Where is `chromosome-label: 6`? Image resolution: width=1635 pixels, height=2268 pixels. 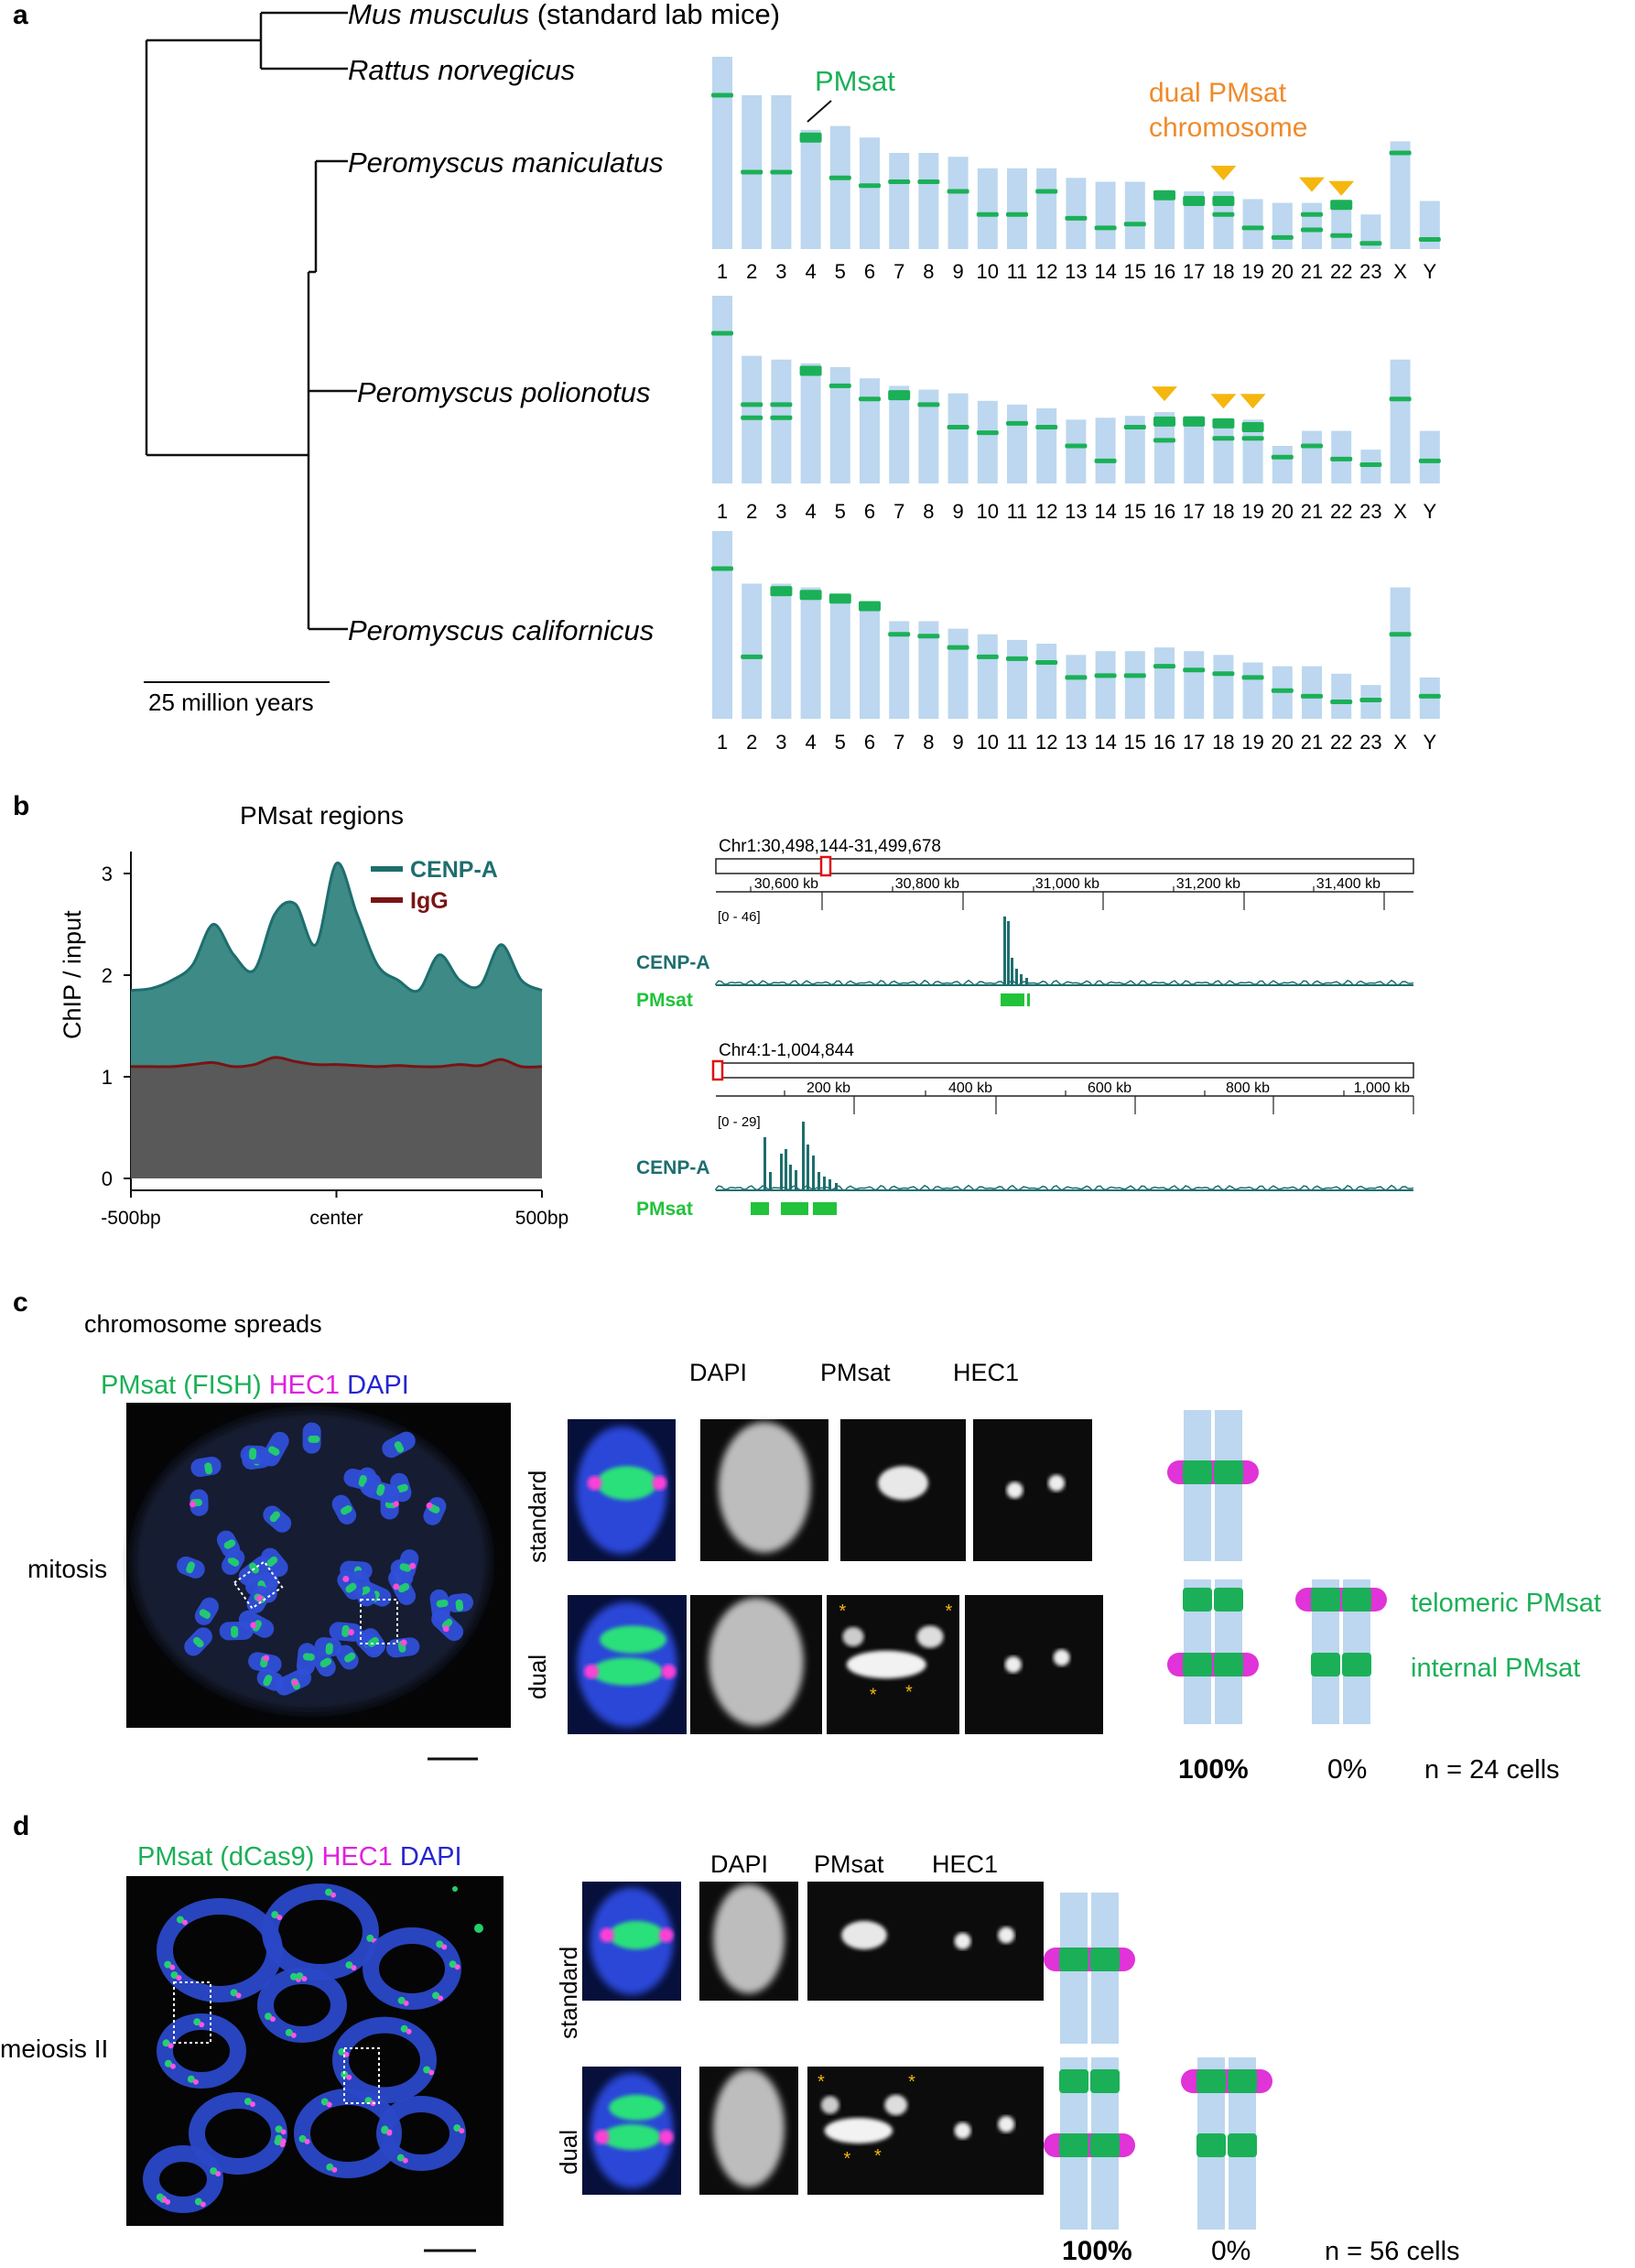
chromosome-label: 6 is located at coordinates (869, 743).